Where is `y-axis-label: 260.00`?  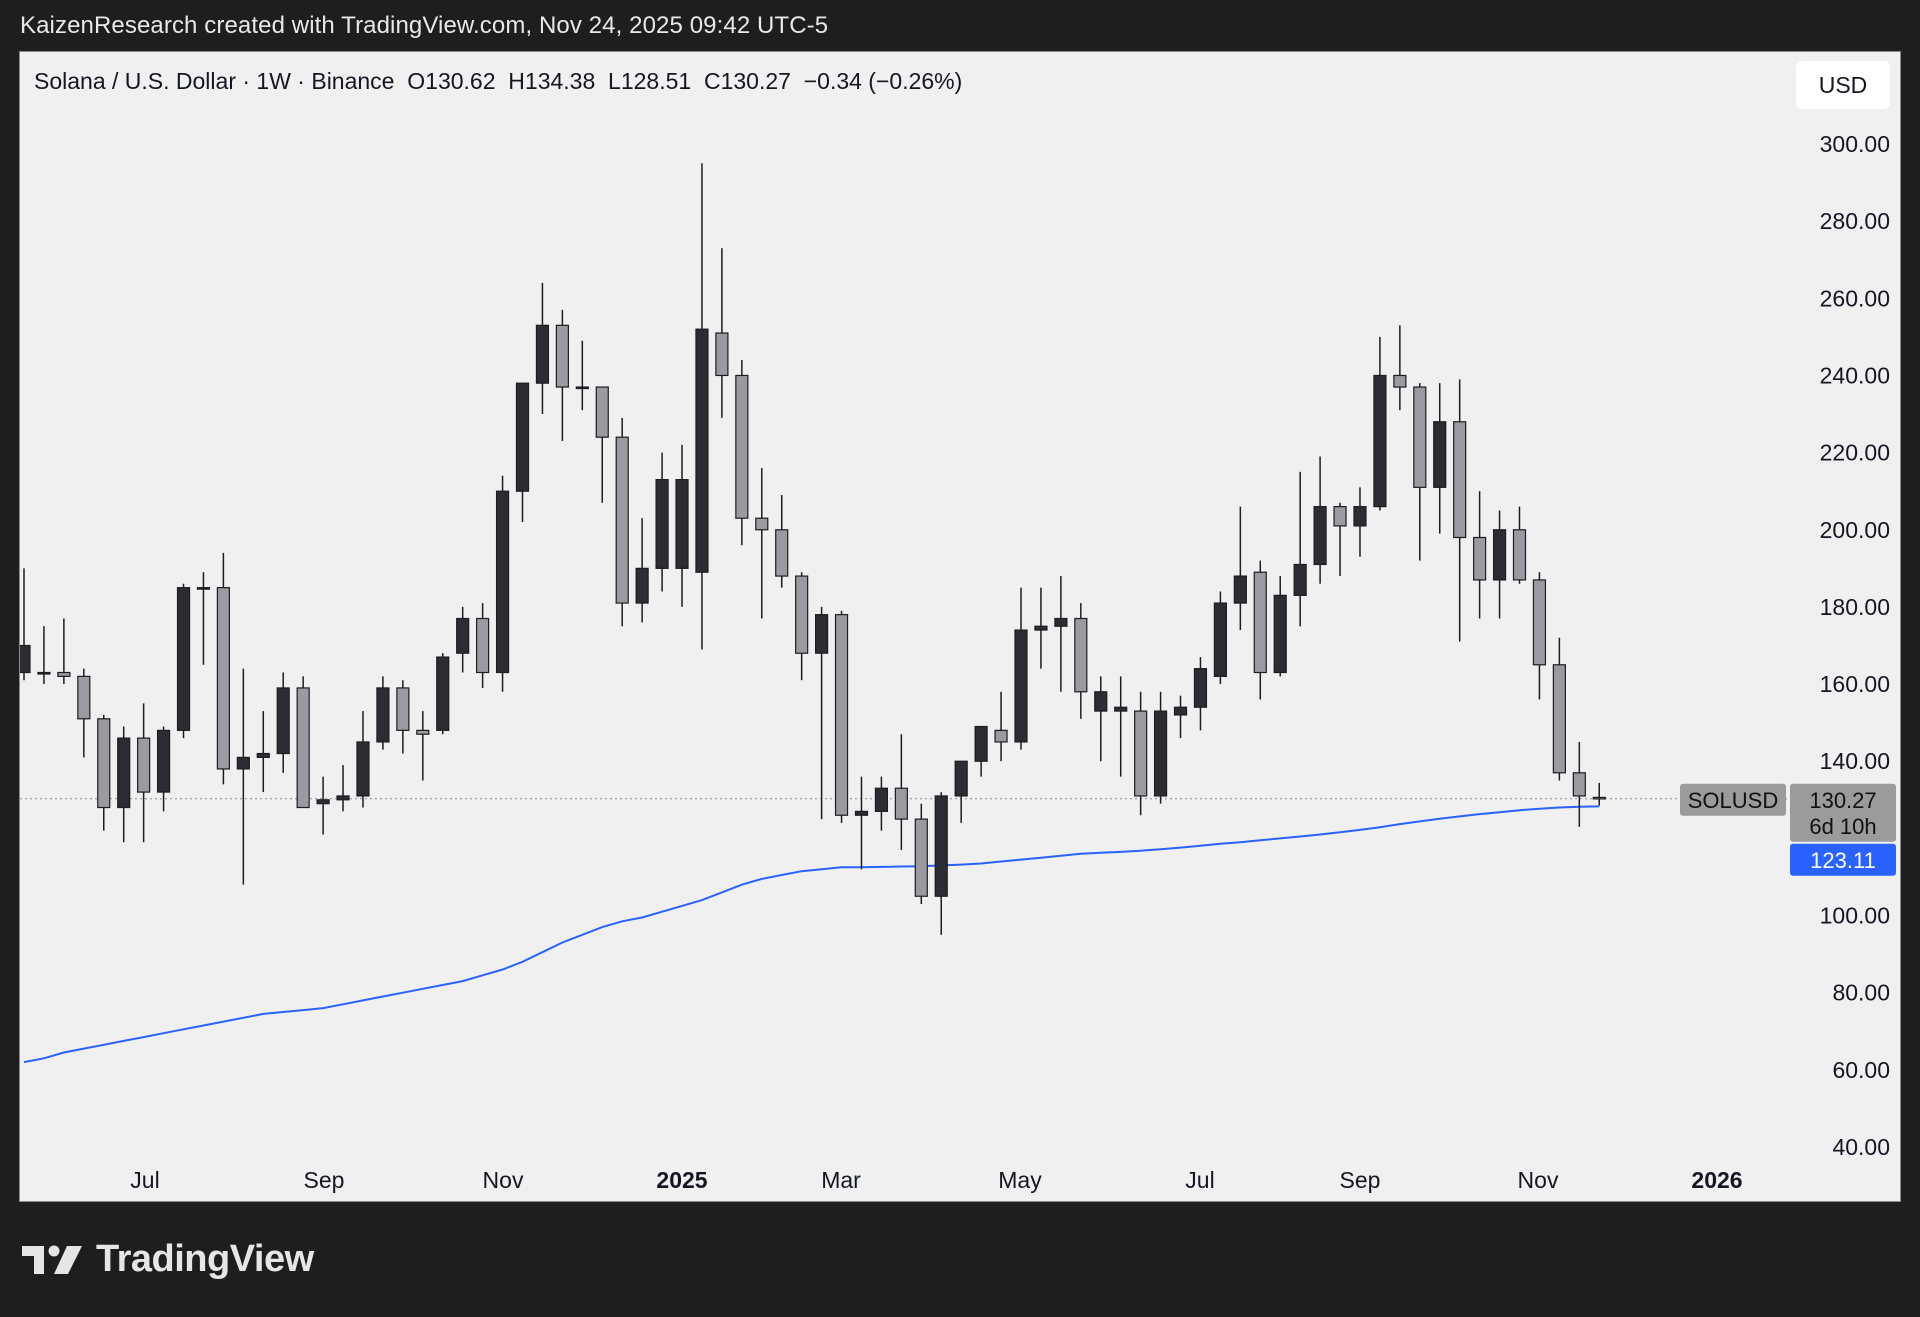 y-axis-label: 260.00 is located at coordinates (1855, 298).